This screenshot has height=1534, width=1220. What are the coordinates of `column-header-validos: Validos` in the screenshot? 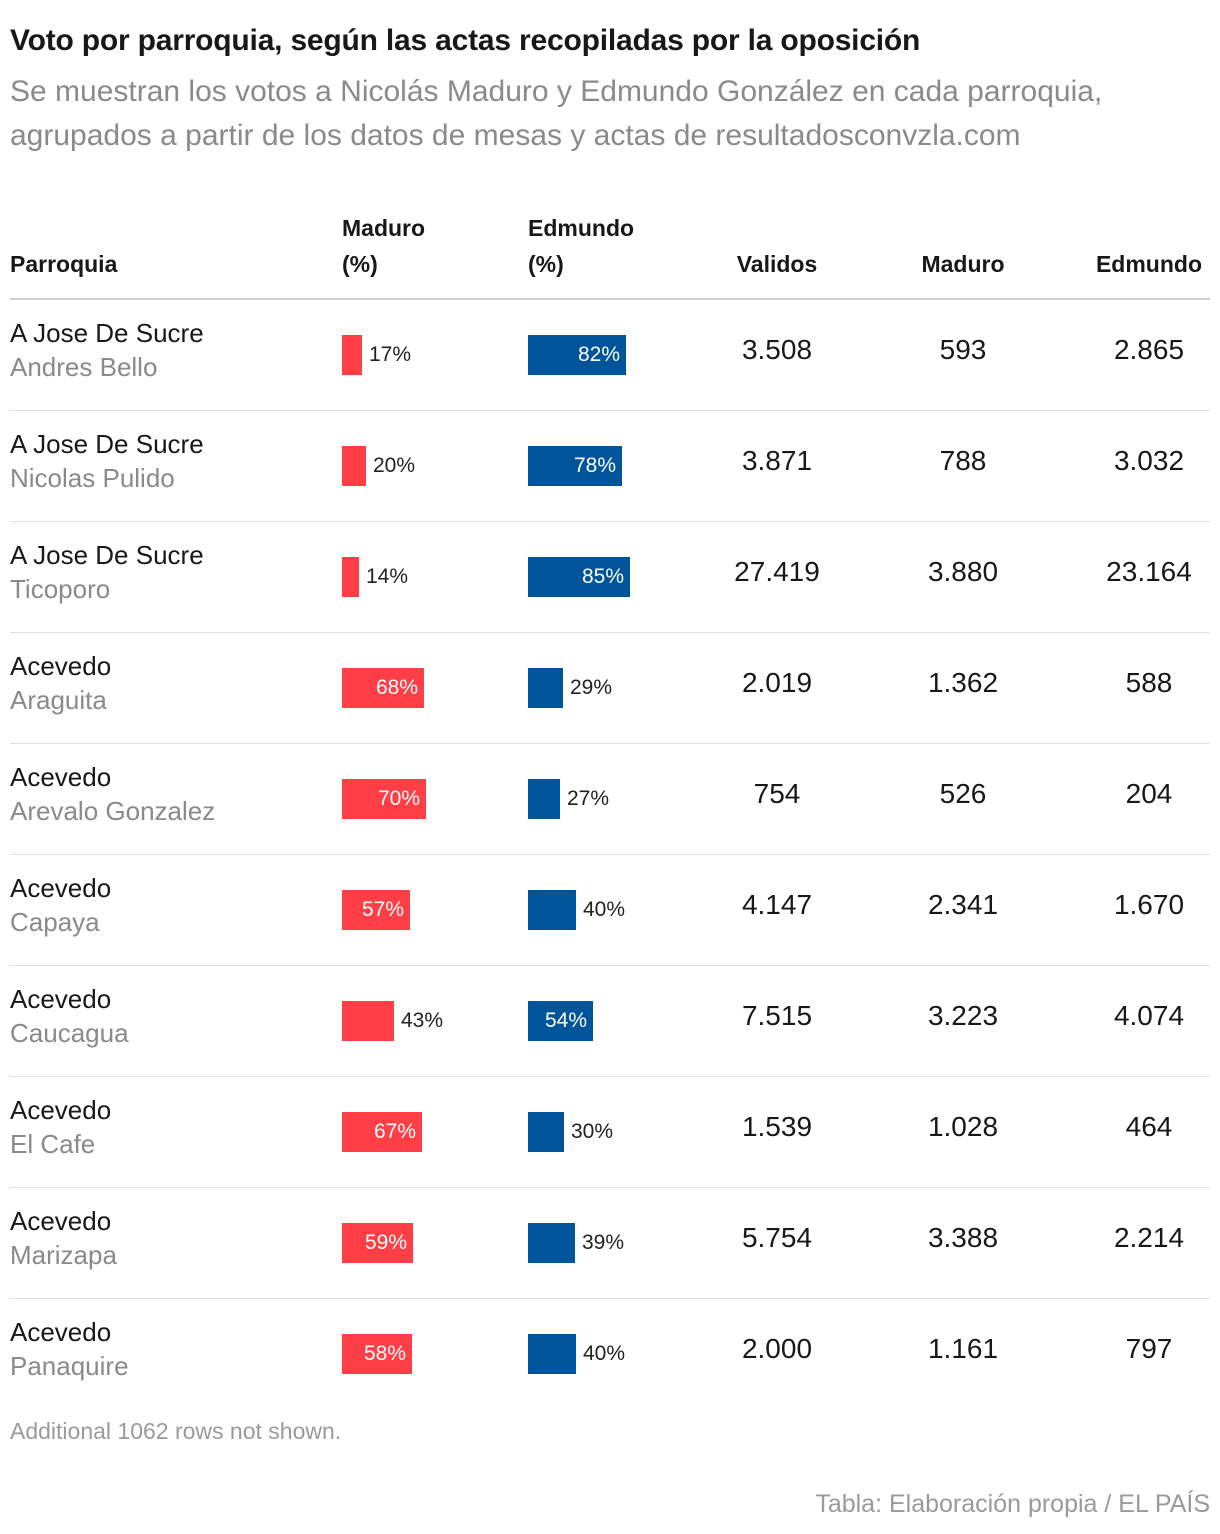 It's located at (777, 264).